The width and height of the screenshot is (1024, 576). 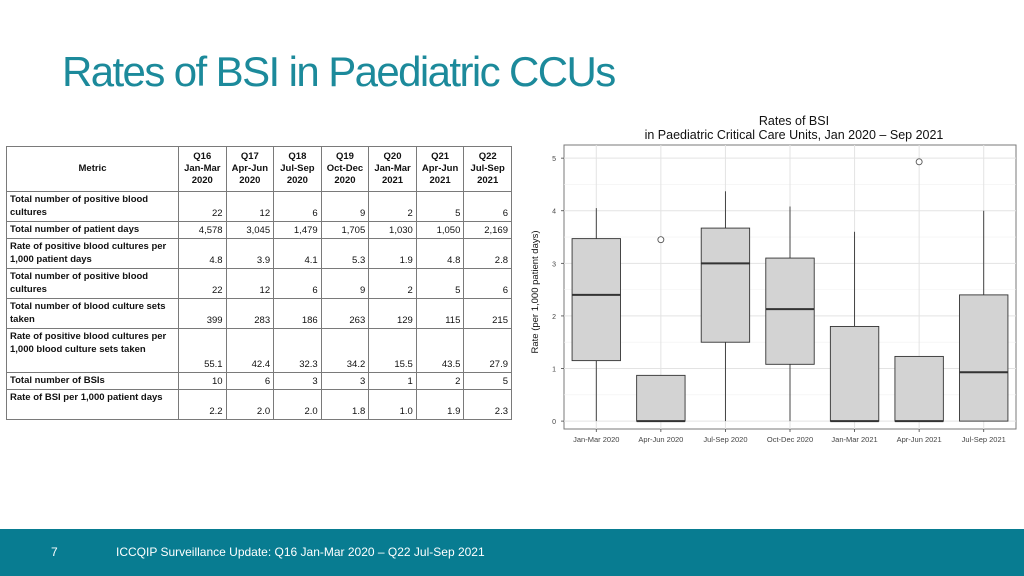 I want to click on table-cell: 2.8, so click(x=487, y=253).